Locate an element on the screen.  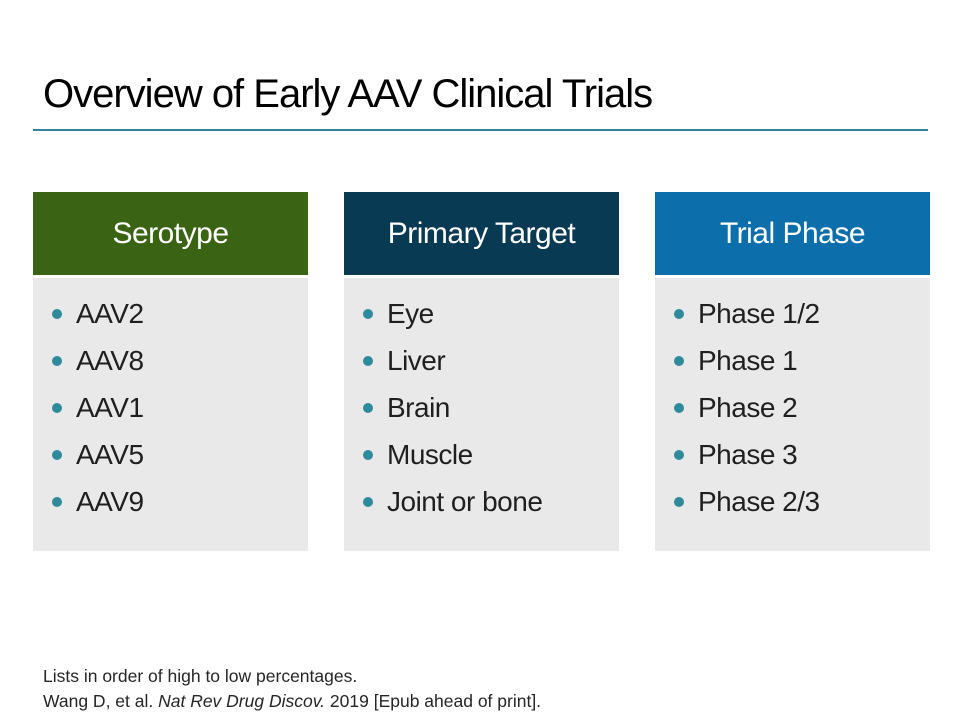
list-item-label: Eye is located at coordinates (410, 313).